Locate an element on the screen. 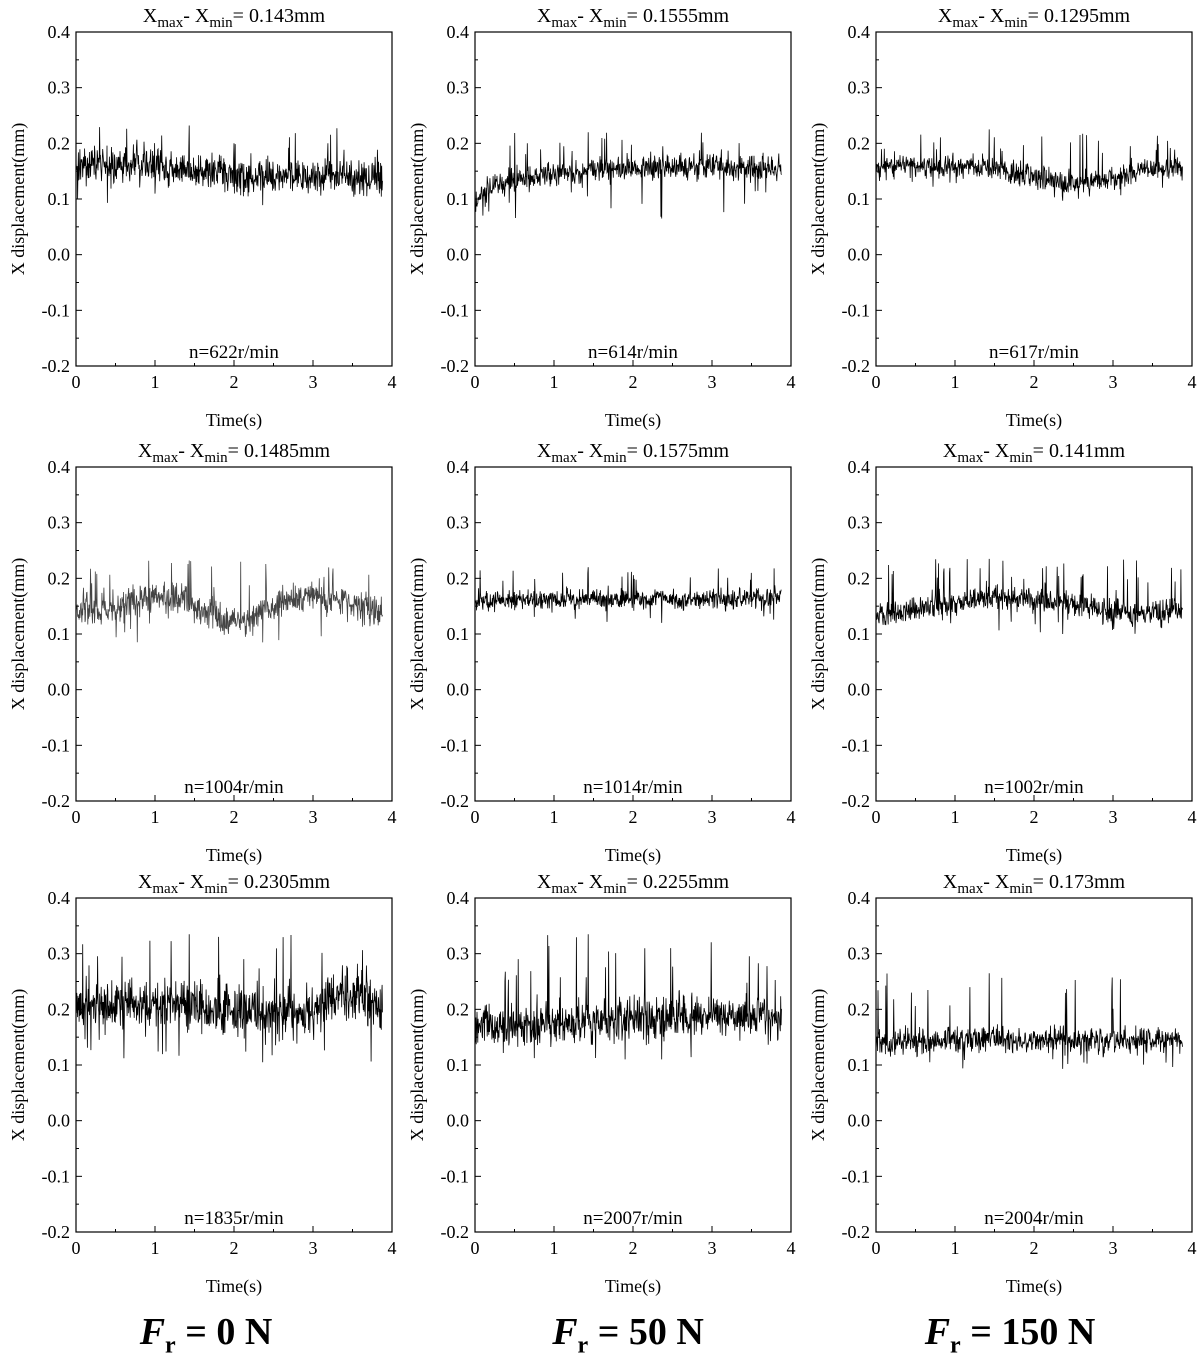 The height and width of the screenshot is (1363, 1200). speed-annotation: n=2007r/min is located at coordinates (633, 1218).